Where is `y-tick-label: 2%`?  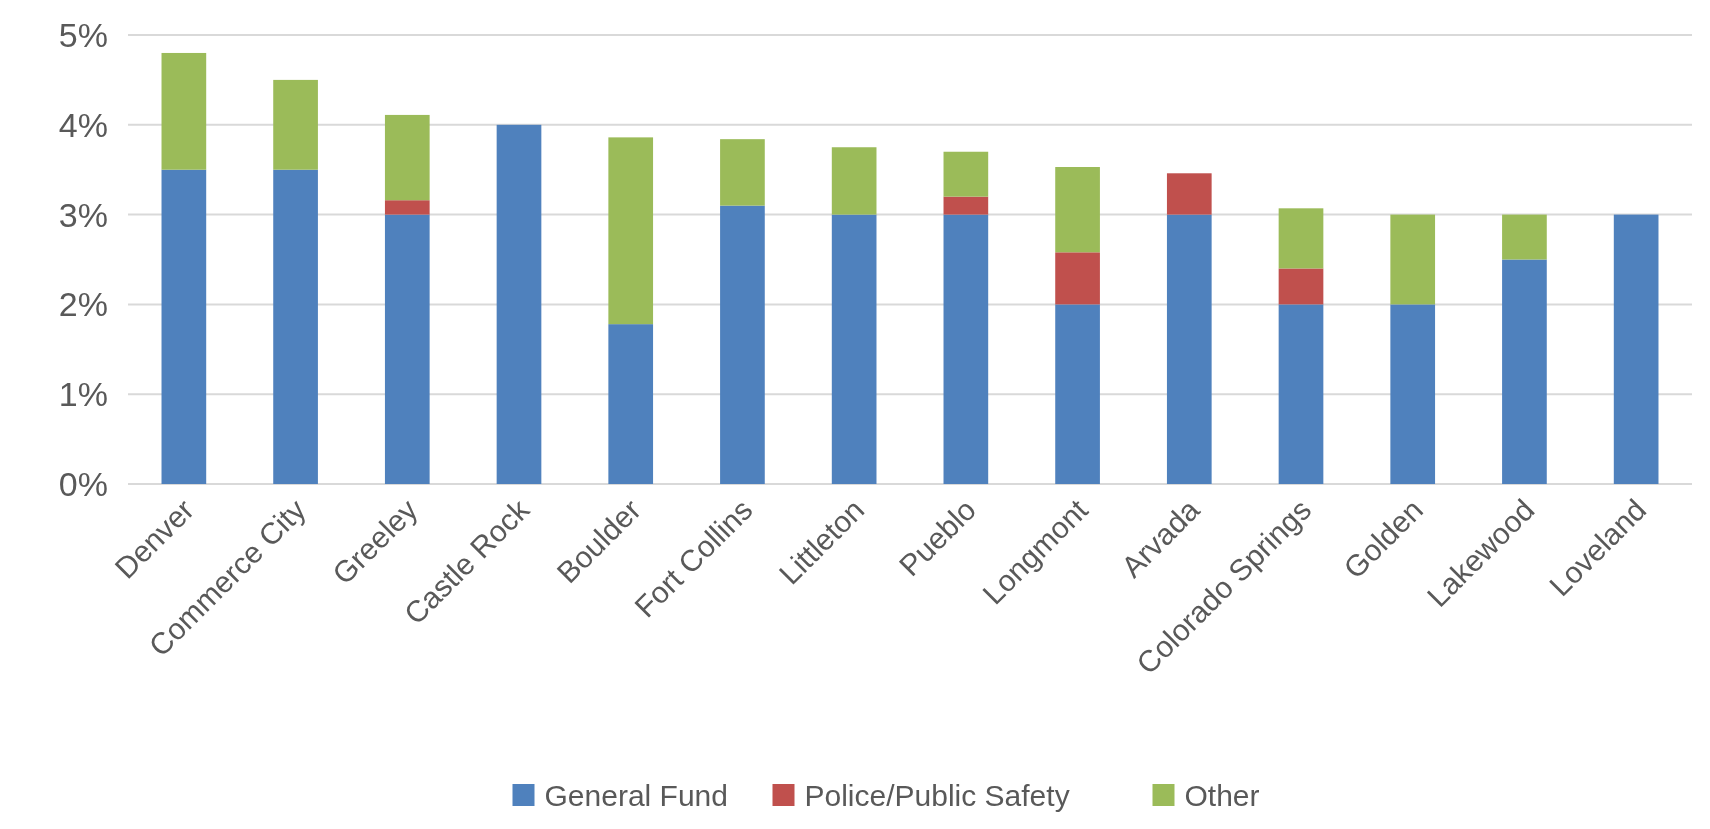
y-tick-label: 2% is located at coordinates (83, 304).